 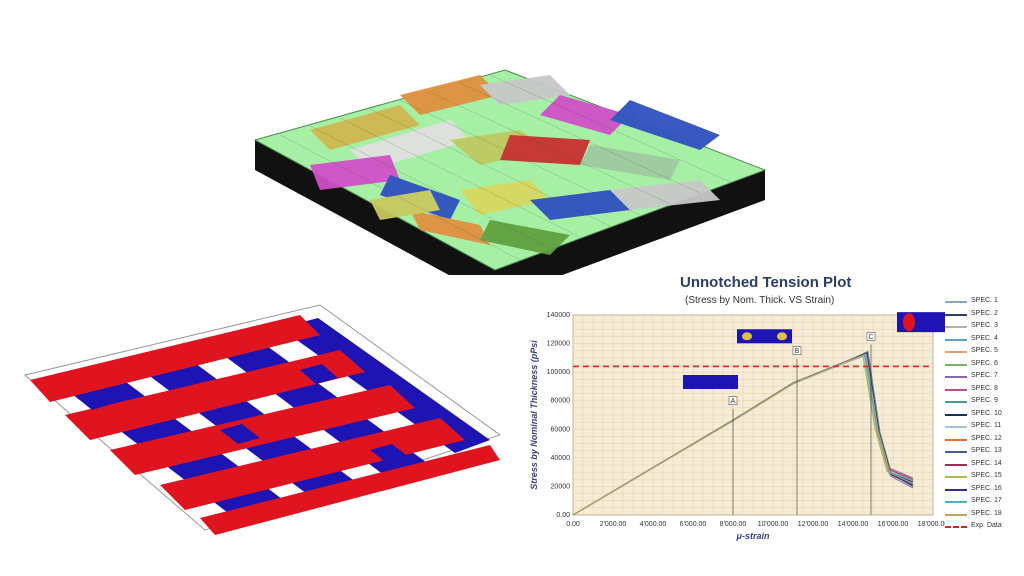 I want to click on legend-item: SPEC. 16, so click(x=982, y=489).